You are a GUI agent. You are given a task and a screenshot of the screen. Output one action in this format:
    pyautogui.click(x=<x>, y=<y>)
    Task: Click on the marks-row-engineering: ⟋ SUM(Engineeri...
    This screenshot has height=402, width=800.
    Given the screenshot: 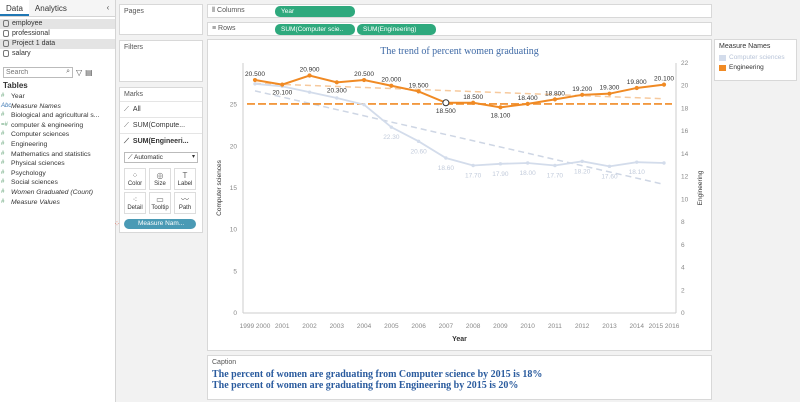 What is the action you would take?
    pyautogui.click(x=161, y=141)
    